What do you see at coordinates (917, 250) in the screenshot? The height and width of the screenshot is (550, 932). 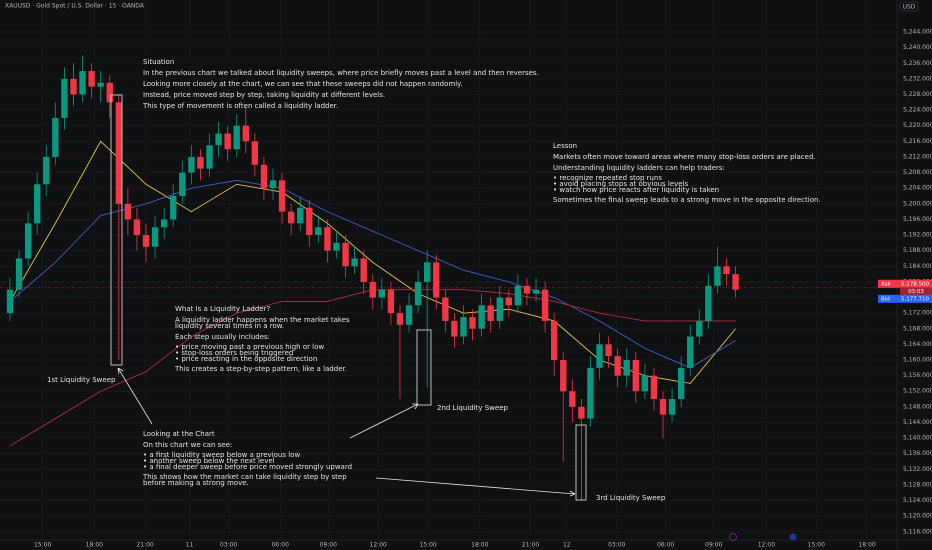 I see `y-tick-label: 5,188.000` at bounding box center [917, 250].